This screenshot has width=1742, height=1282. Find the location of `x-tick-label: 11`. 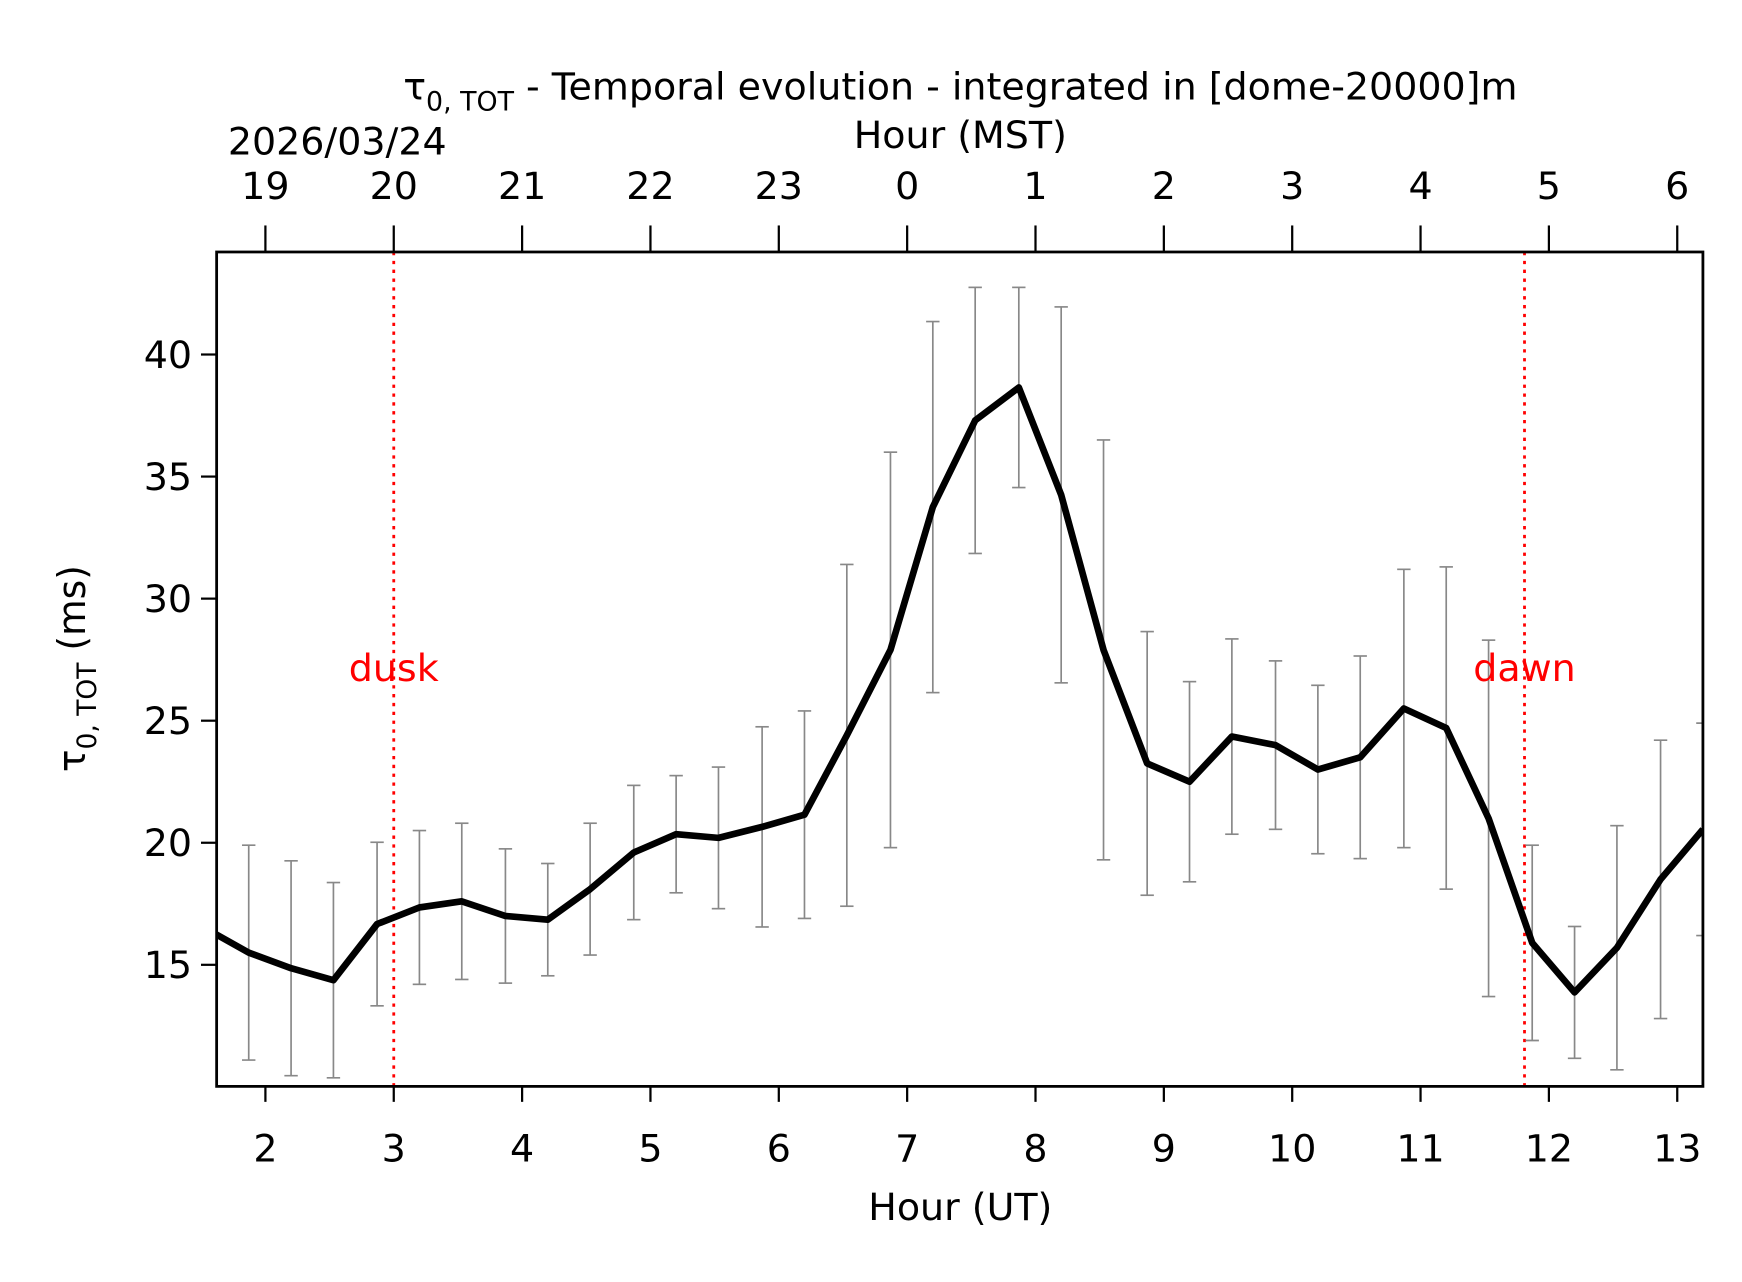

x-tick-label: 11 is located at coordinates (1420, 1149).